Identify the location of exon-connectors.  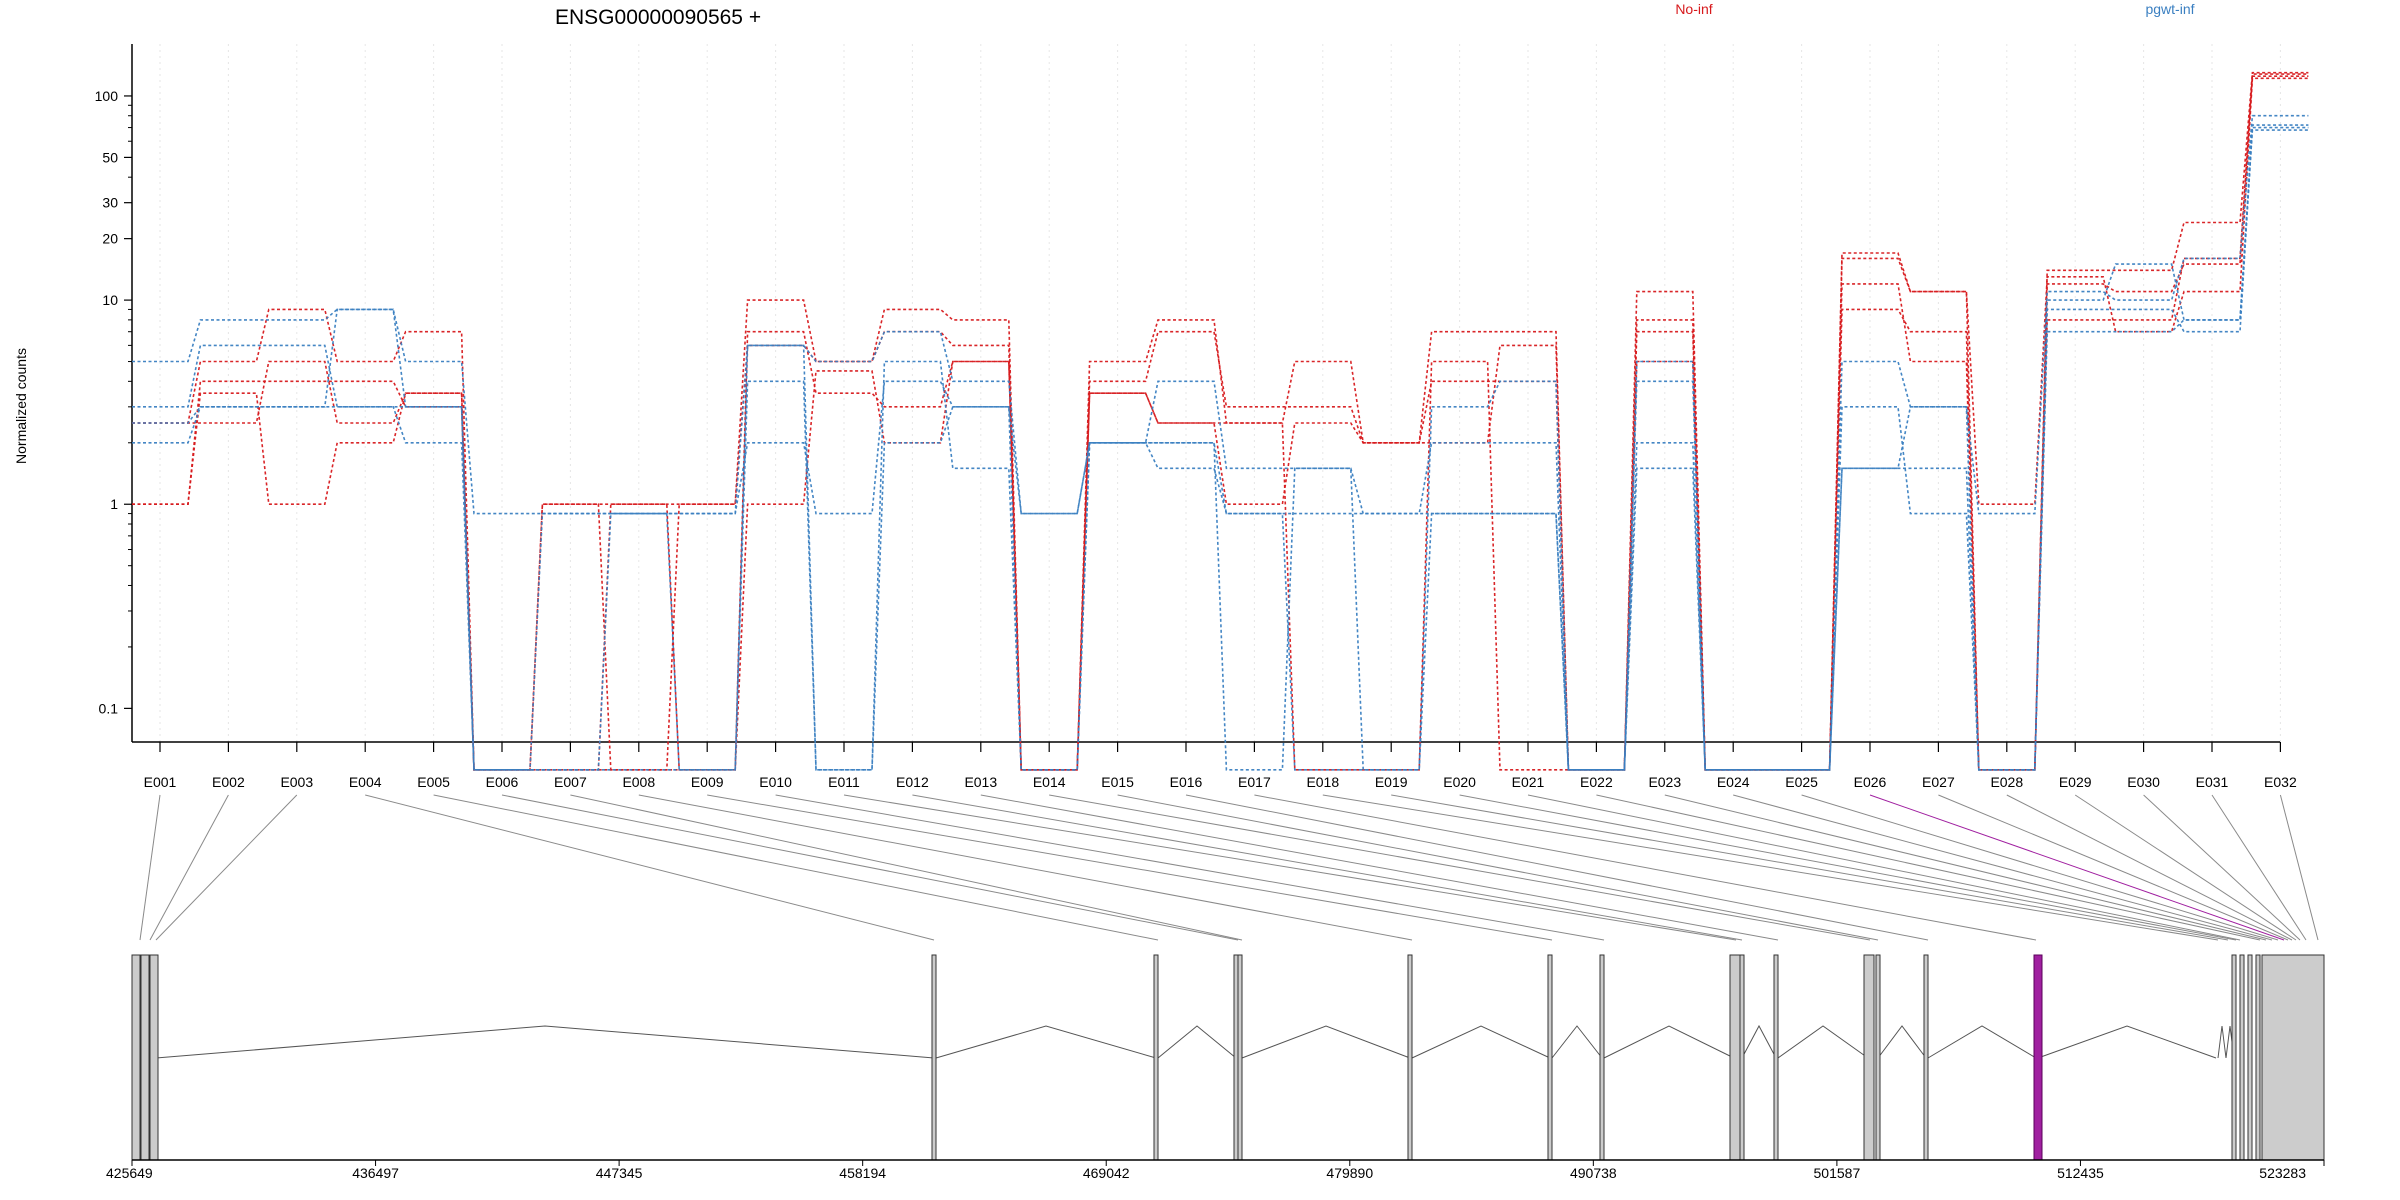
(1229, 867).